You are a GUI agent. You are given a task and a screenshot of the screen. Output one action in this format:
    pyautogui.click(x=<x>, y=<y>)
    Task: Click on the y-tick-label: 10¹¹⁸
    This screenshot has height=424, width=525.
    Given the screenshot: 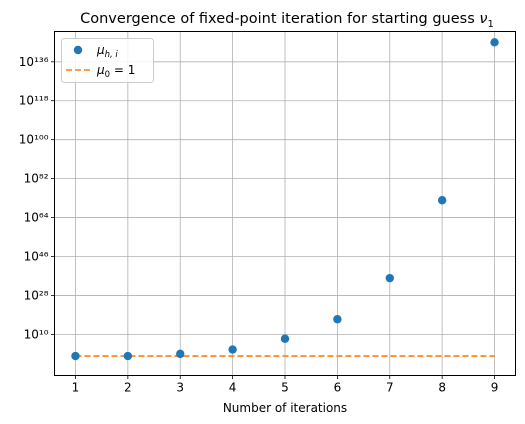 What is the action you would take?
    pyautogui.click(x=34, y=101)
    